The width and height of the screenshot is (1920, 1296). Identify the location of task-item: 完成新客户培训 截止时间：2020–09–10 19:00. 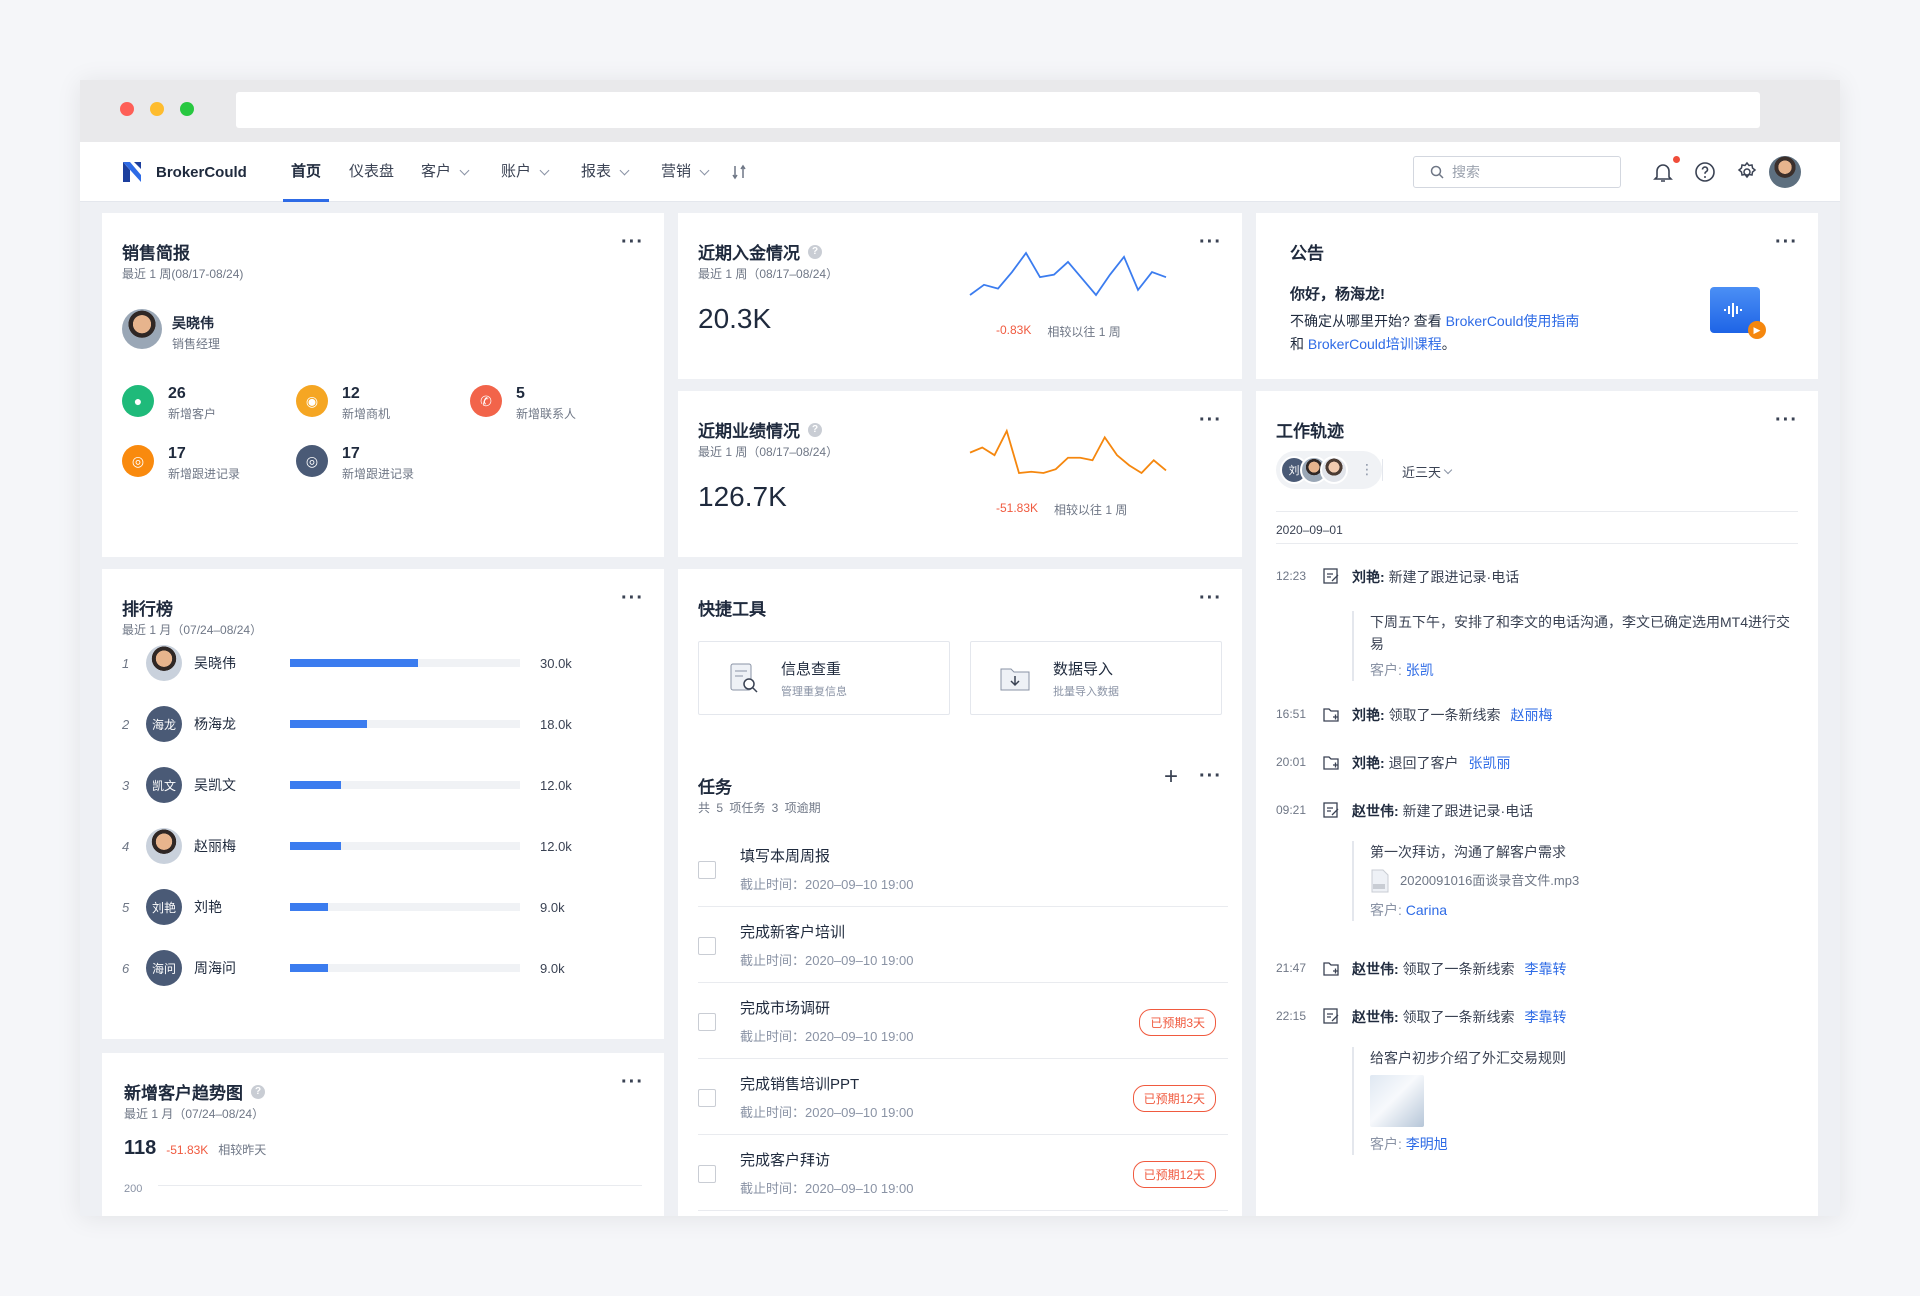
(963, 945).